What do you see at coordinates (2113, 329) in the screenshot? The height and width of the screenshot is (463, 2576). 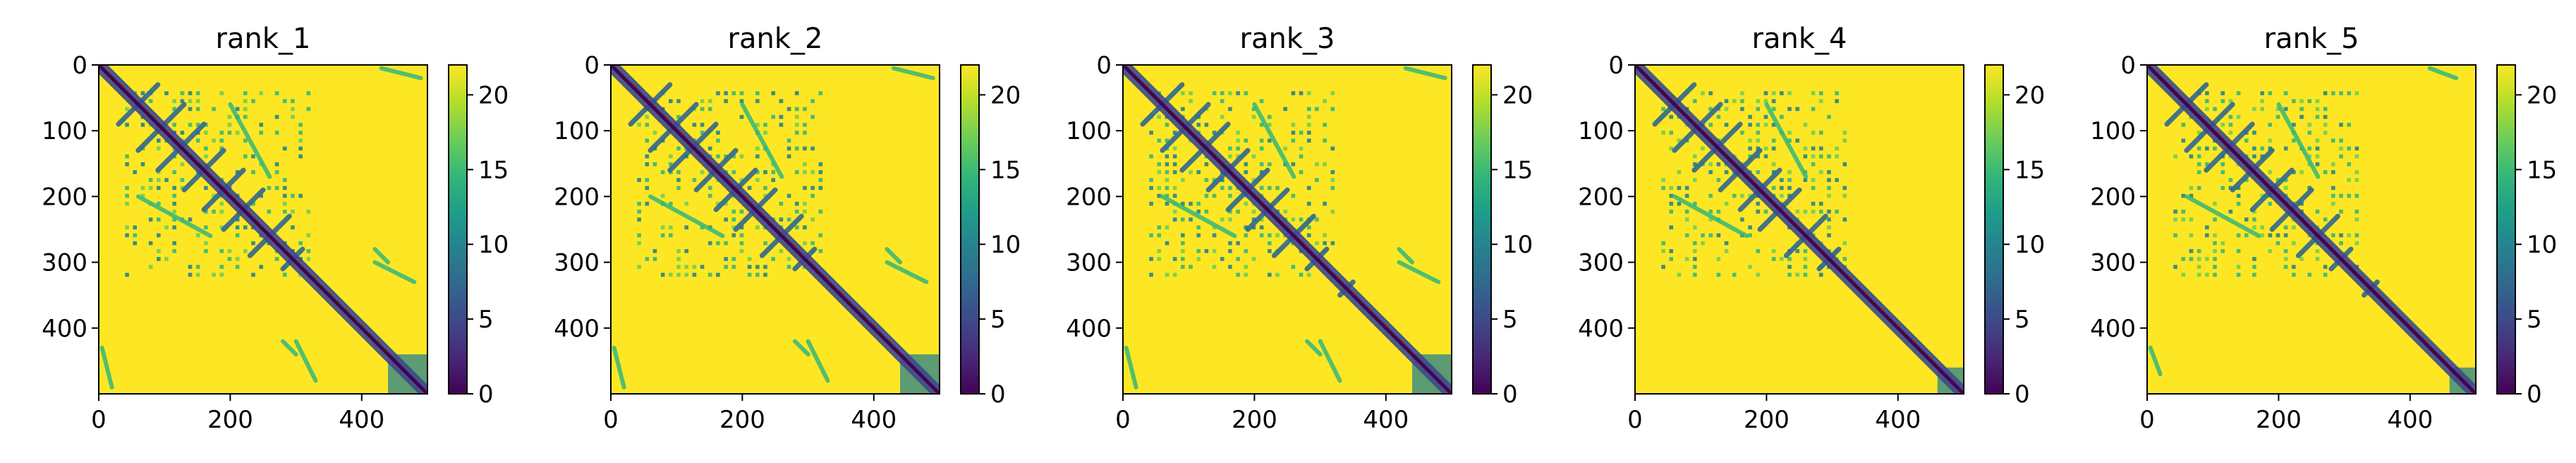 I see `y-tick-label: 400` at bounding box center [2113, 329].